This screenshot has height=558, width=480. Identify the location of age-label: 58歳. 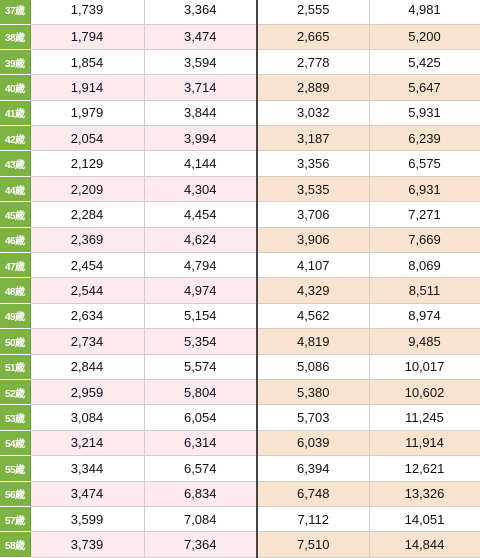
(15, 544).